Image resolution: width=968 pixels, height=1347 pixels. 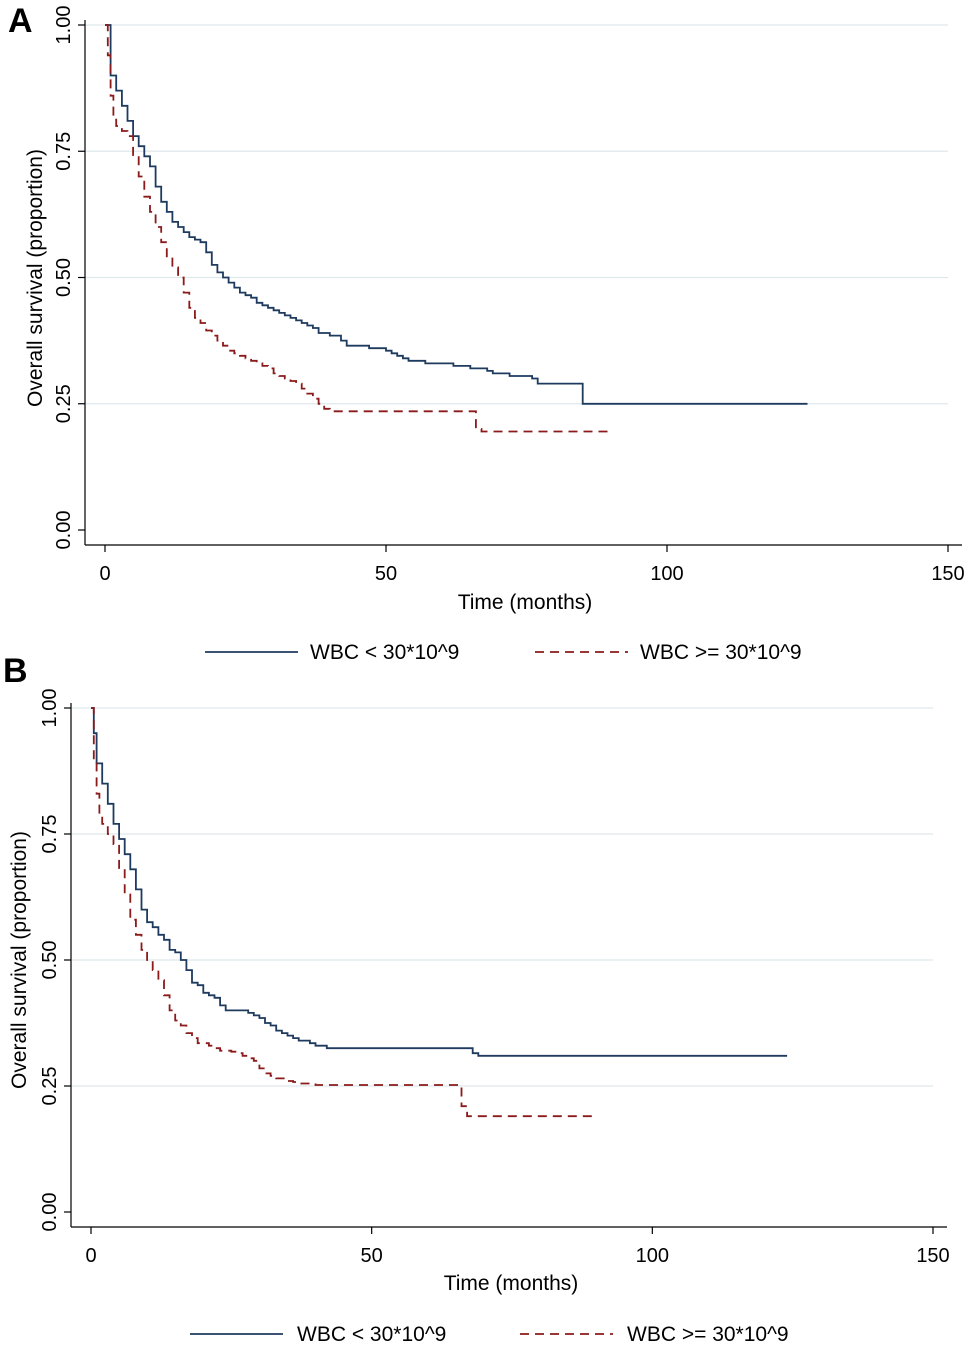 What do you see at coordinates (947, 574) in the screenshot?
I see `panel-a-x-tick-label: 150` at bounding box center [947, 574].